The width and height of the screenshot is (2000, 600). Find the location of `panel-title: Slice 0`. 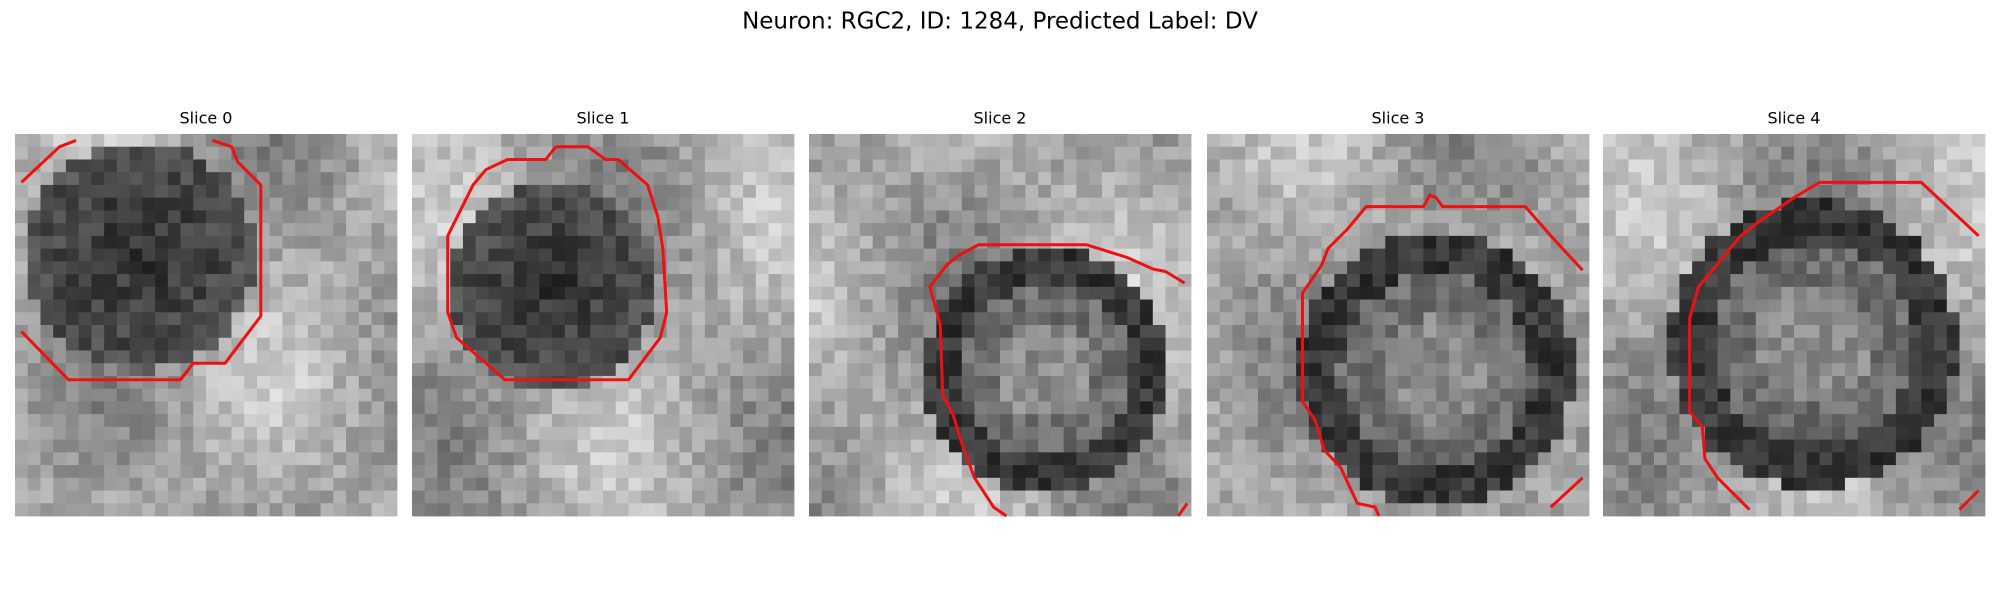

panel-title: Slice 0 is located at coordinates (206, 118).